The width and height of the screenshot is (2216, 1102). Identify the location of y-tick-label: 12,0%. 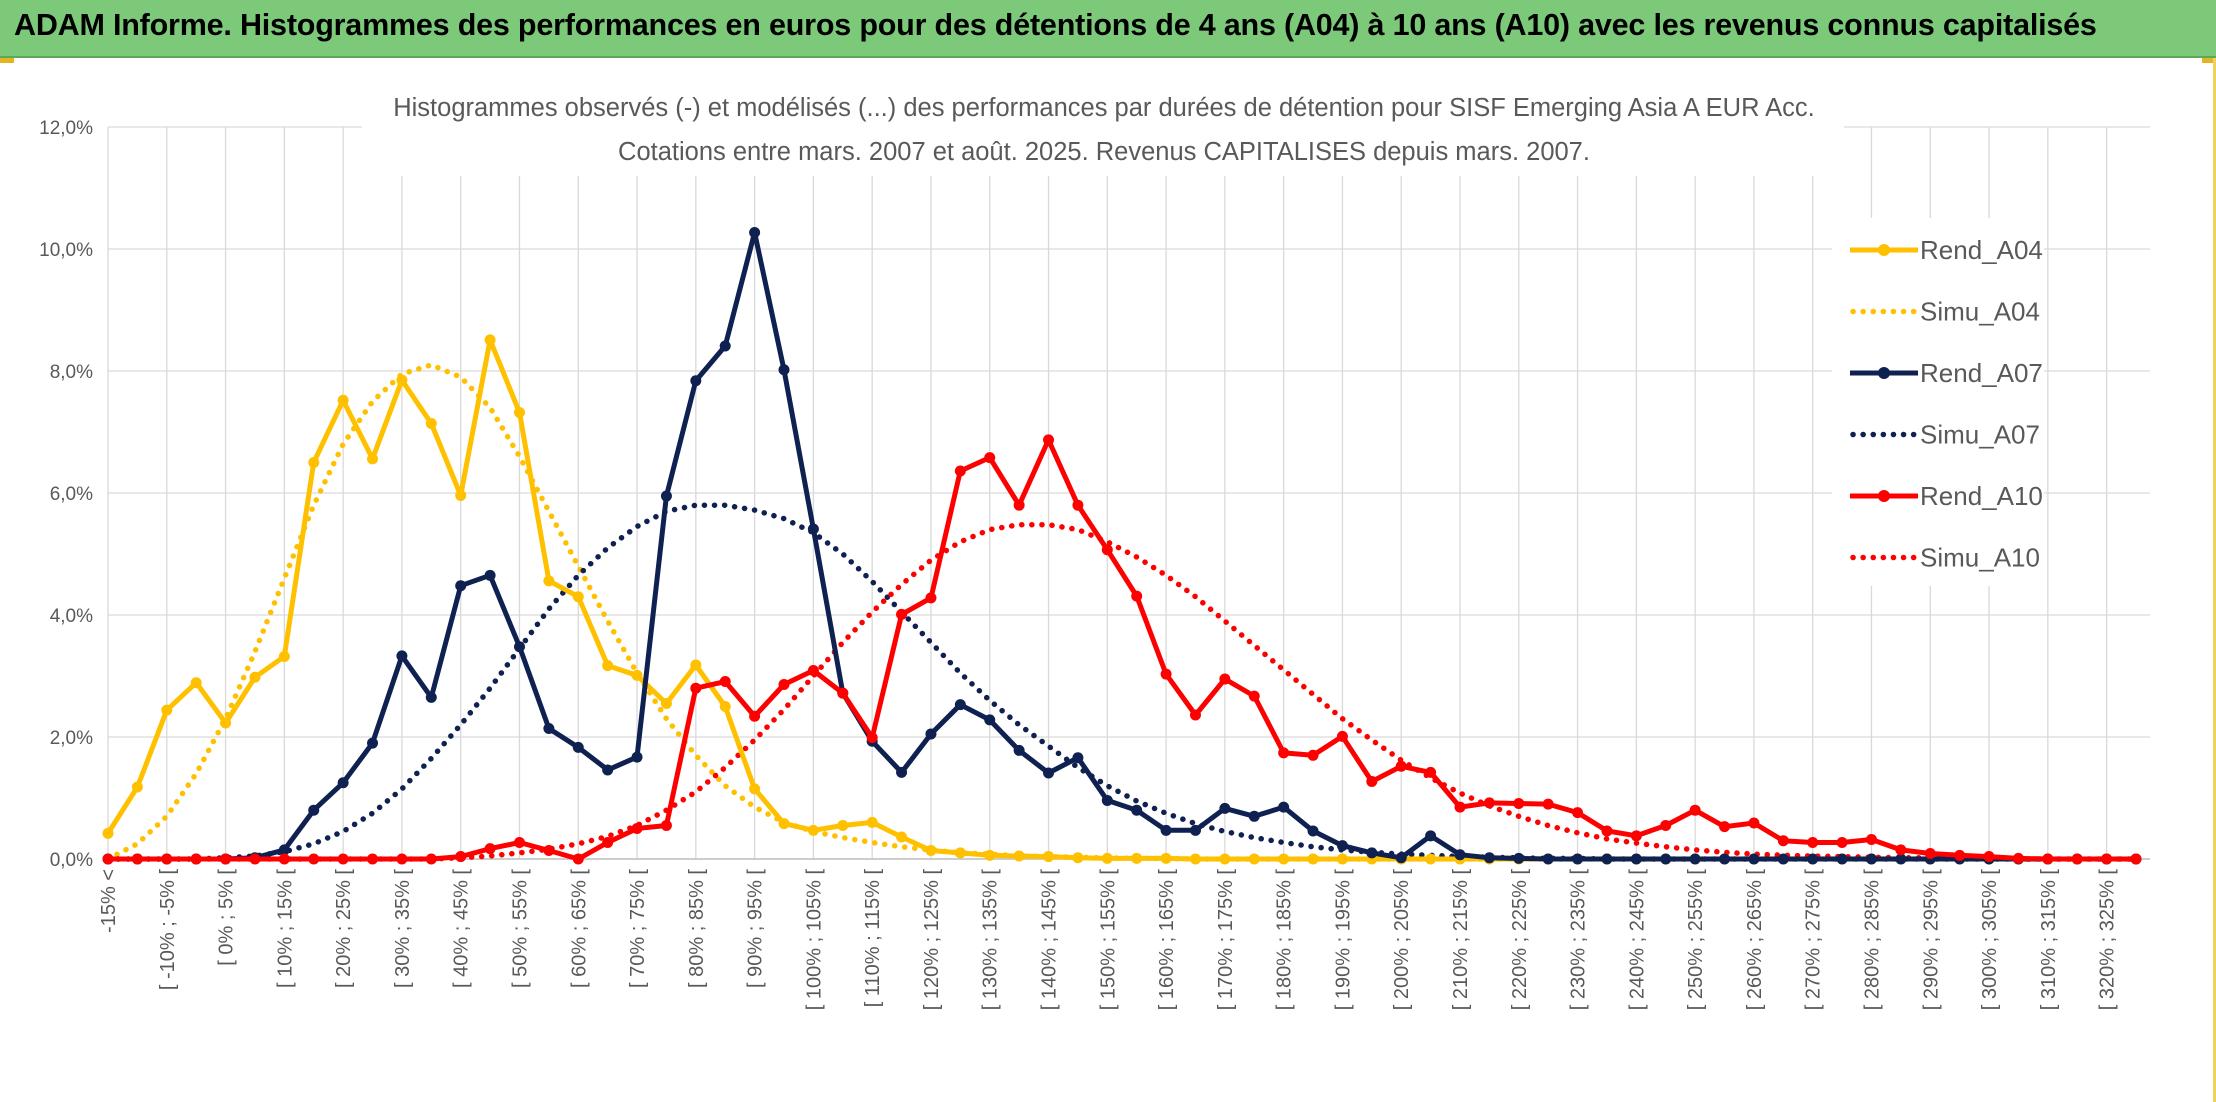
(66, 128).